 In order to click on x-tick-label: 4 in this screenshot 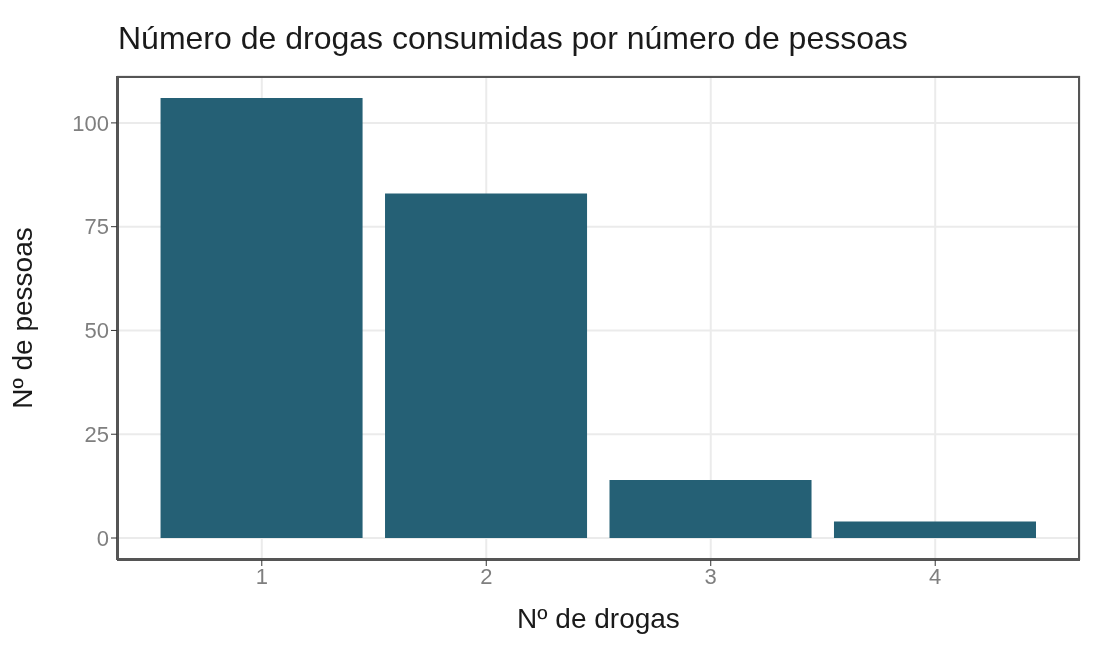, I will do `click(935, 576)`.